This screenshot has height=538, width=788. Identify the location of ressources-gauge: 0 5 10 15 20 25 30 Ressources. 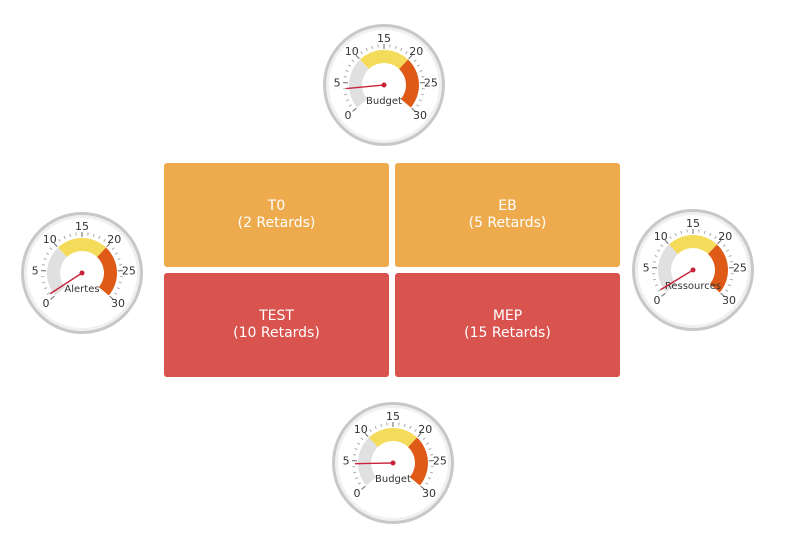
(693, 270).